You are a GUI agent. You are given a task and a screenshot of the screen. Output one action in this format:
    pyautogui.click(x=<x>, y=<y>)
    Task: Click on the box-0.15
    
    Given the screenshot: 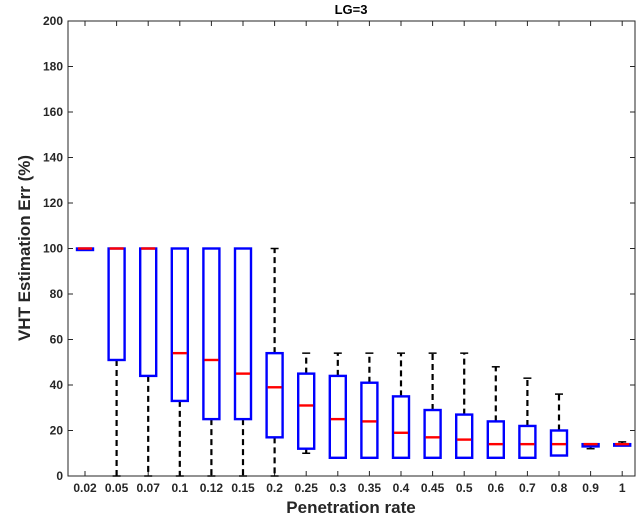 What is the action you would take?
    pyautogui.click(x=243, y=363)
    